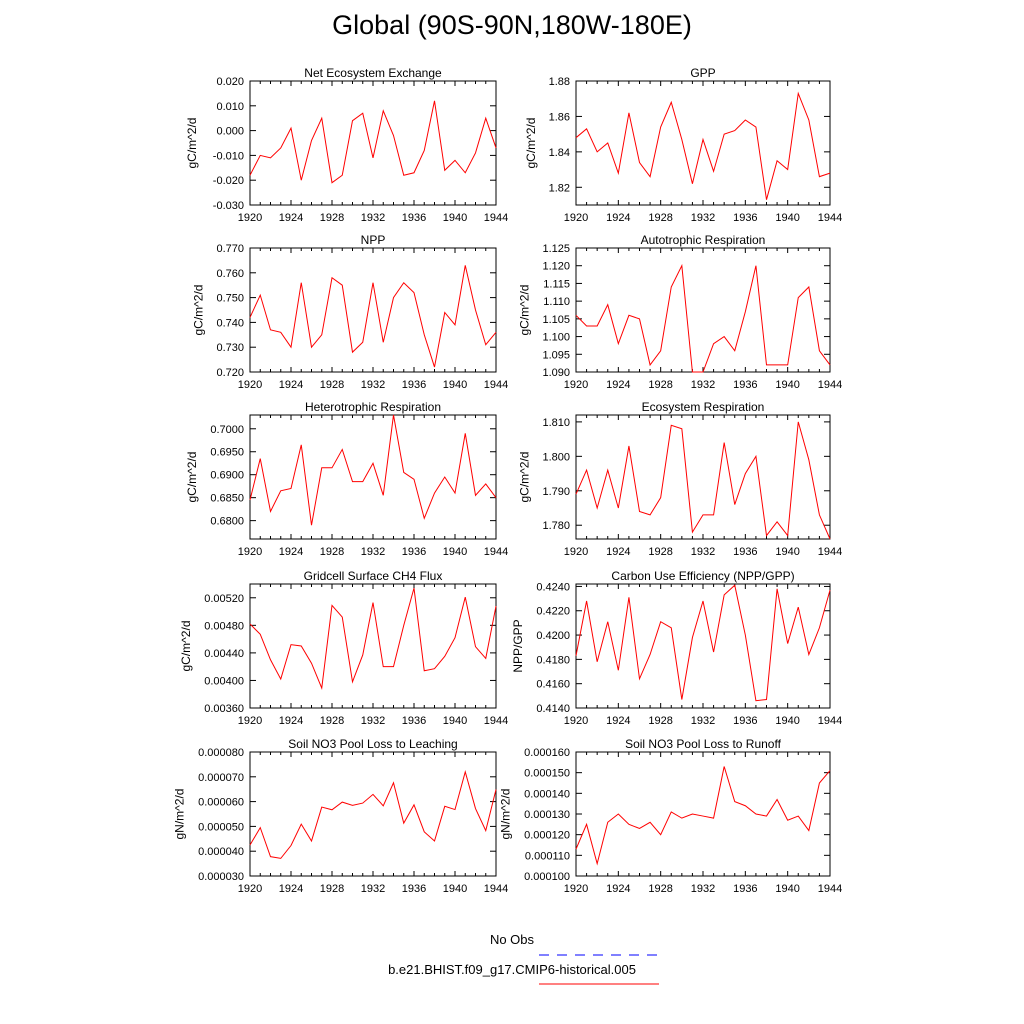 The image size is (1024, 1024). Describe the element at coordinates (703, 240) in the screenshot. I see `chart-title: Autotrophic Respiration` at that location.